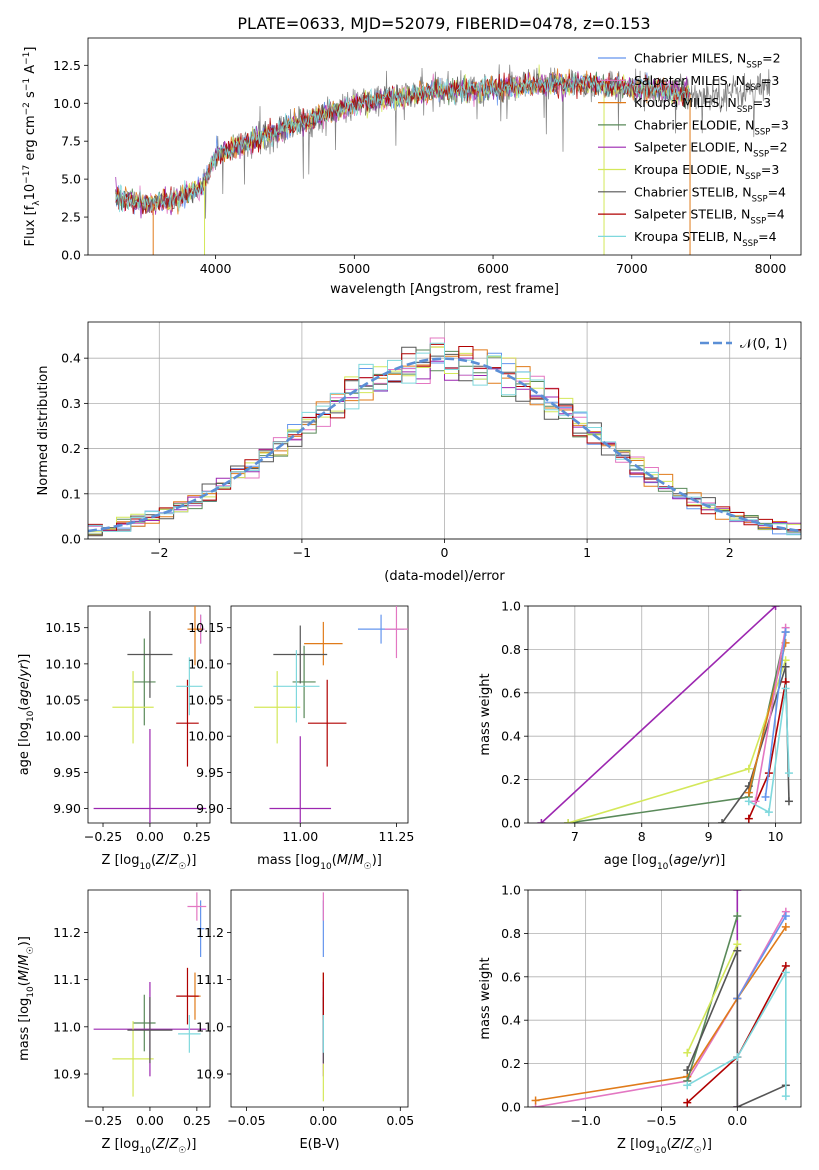 The width and height of the screenshot is (819, 1170). Describe the element at coordinates (444, 440) in the screenshot. I see `residual-hist-step` at that location.